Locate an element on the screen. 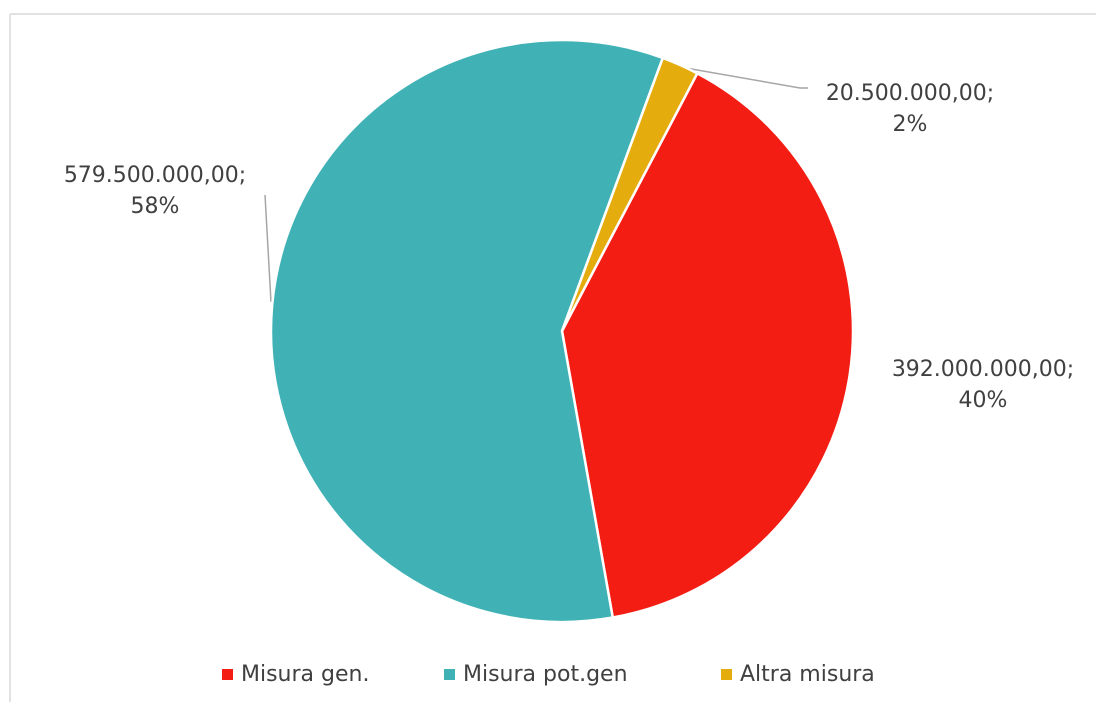  data-label: 579.500.000,00; is located at coordinates (155, 175).